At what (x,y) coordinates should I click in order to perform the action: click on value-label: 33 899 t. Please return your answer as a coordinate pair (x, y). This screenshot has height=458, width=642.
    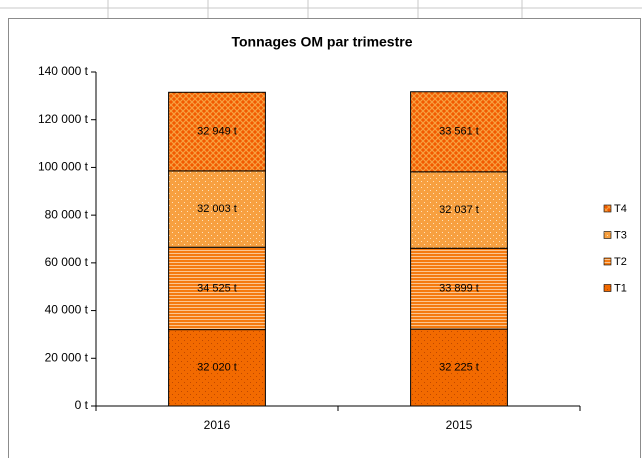
    Looking at the image, I should click on (459, 289).